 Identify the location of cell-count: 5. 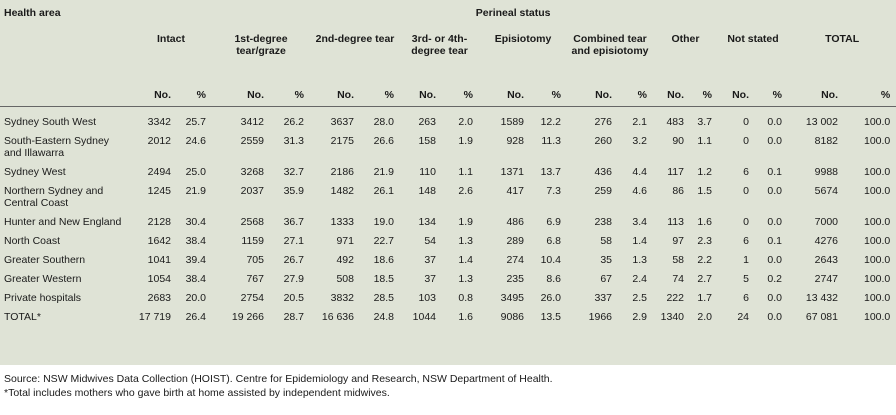
(746, 279).